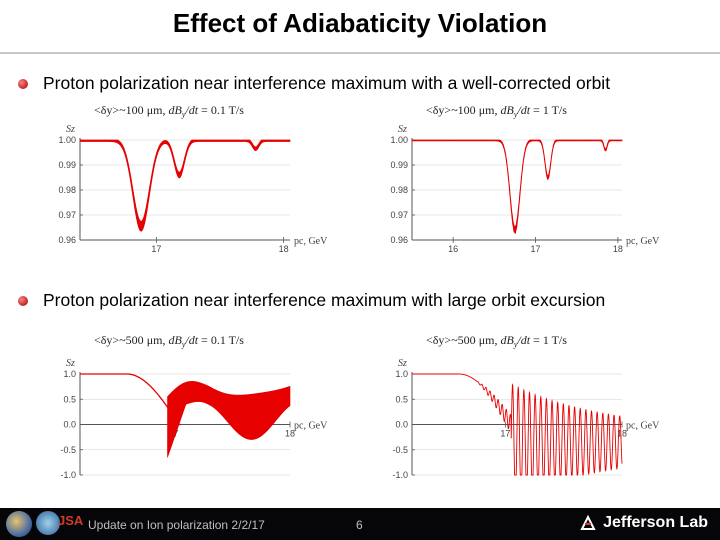  Describe the element at coordinates (496, 111) in the screenshot. I see `chart-title: <δy>~100 μm, dBy/dt = 1 T/s` at that location.